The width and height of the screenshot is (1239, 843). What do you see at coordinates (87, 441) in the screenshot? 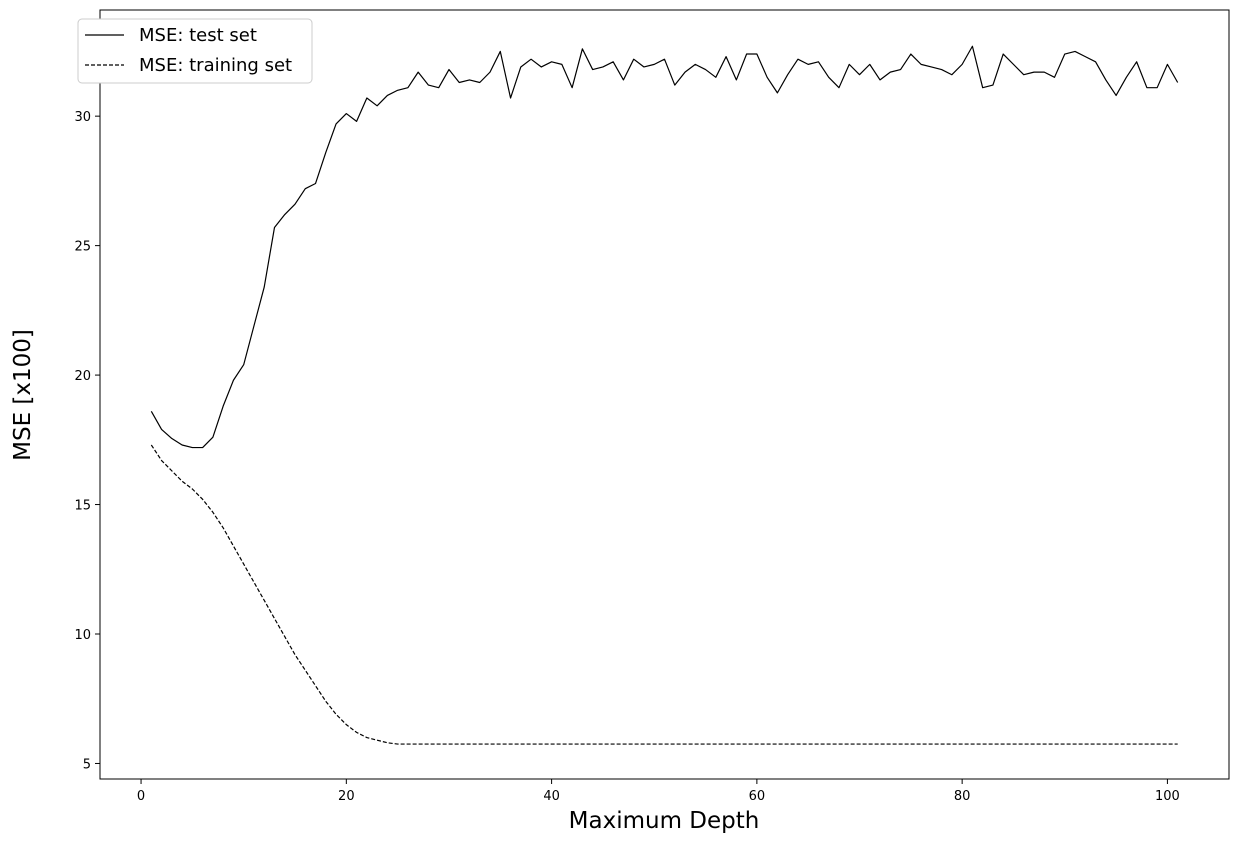
I see `y-axis-ticks: 5 10 15 20 25 30` at bounding box center [87, 441].